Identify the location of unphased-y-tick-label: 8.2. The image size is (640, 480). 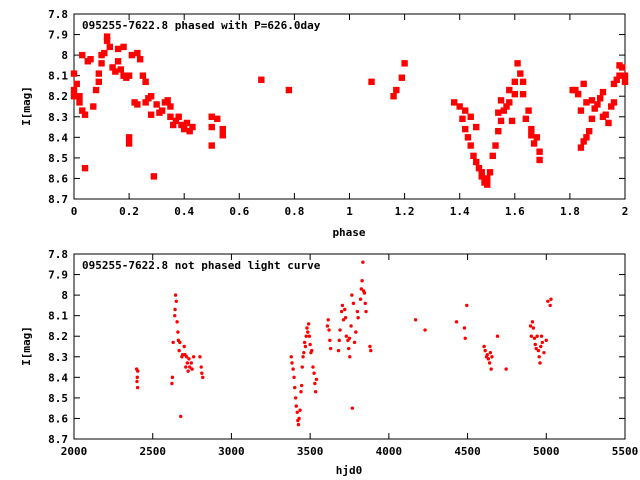
(58, 336).